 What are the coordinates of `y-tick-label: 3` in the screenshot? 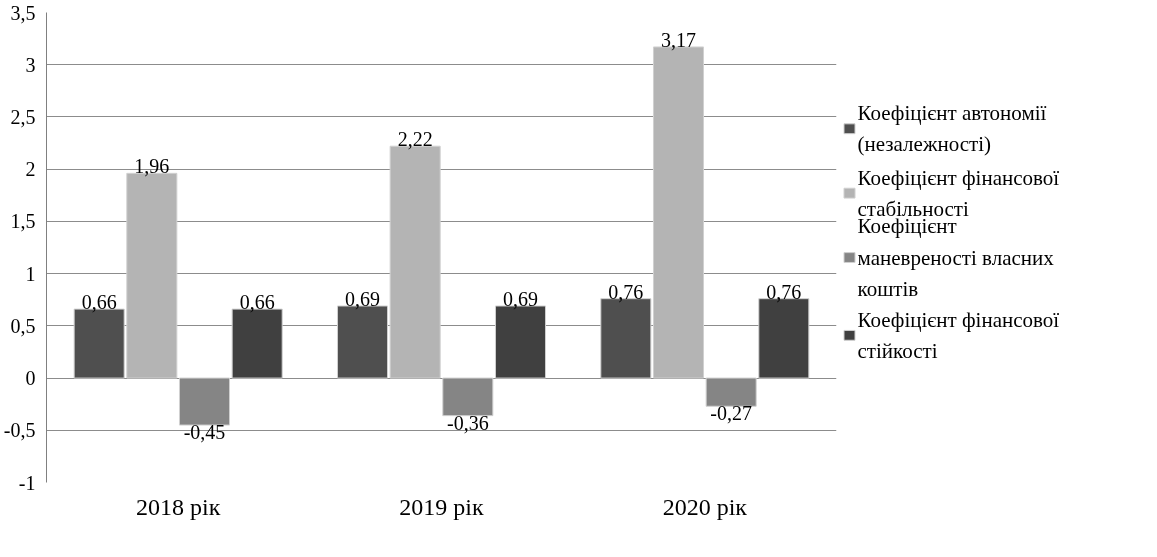 It's located at (30, 64).